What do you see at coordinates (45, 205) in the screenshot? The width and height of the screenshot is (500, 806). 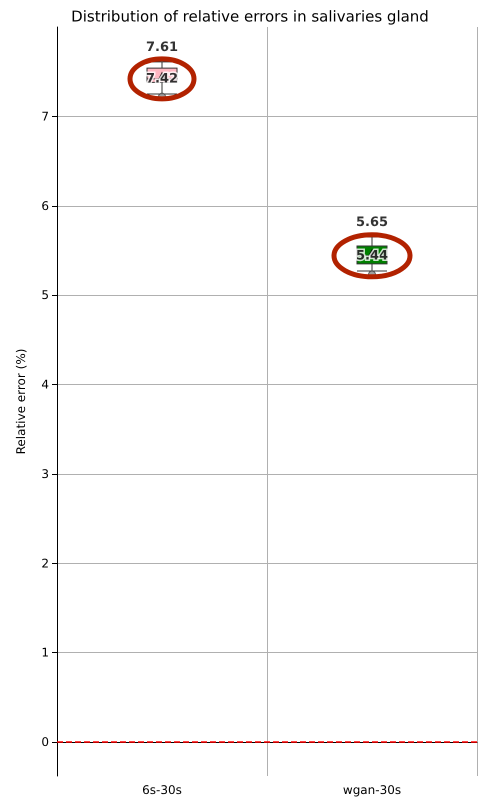 I see `y-tick-label: 6` at bounding box center [45, 205].